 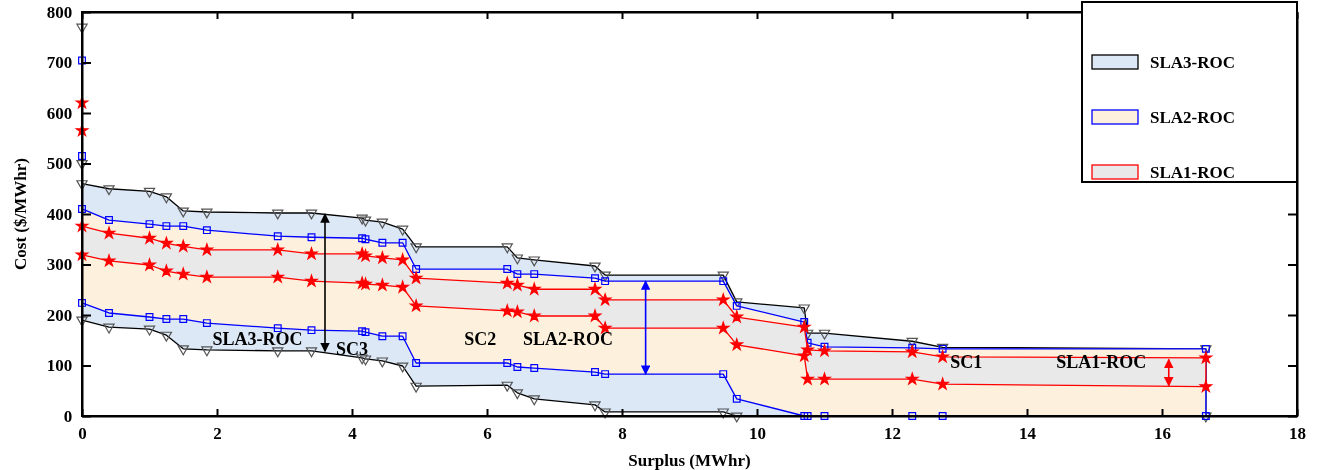 What do you see at coordinates (1193, 172) in the screenshot?
I see `legend-label: SLA1-ROC` at bounding box center [1193, 172].